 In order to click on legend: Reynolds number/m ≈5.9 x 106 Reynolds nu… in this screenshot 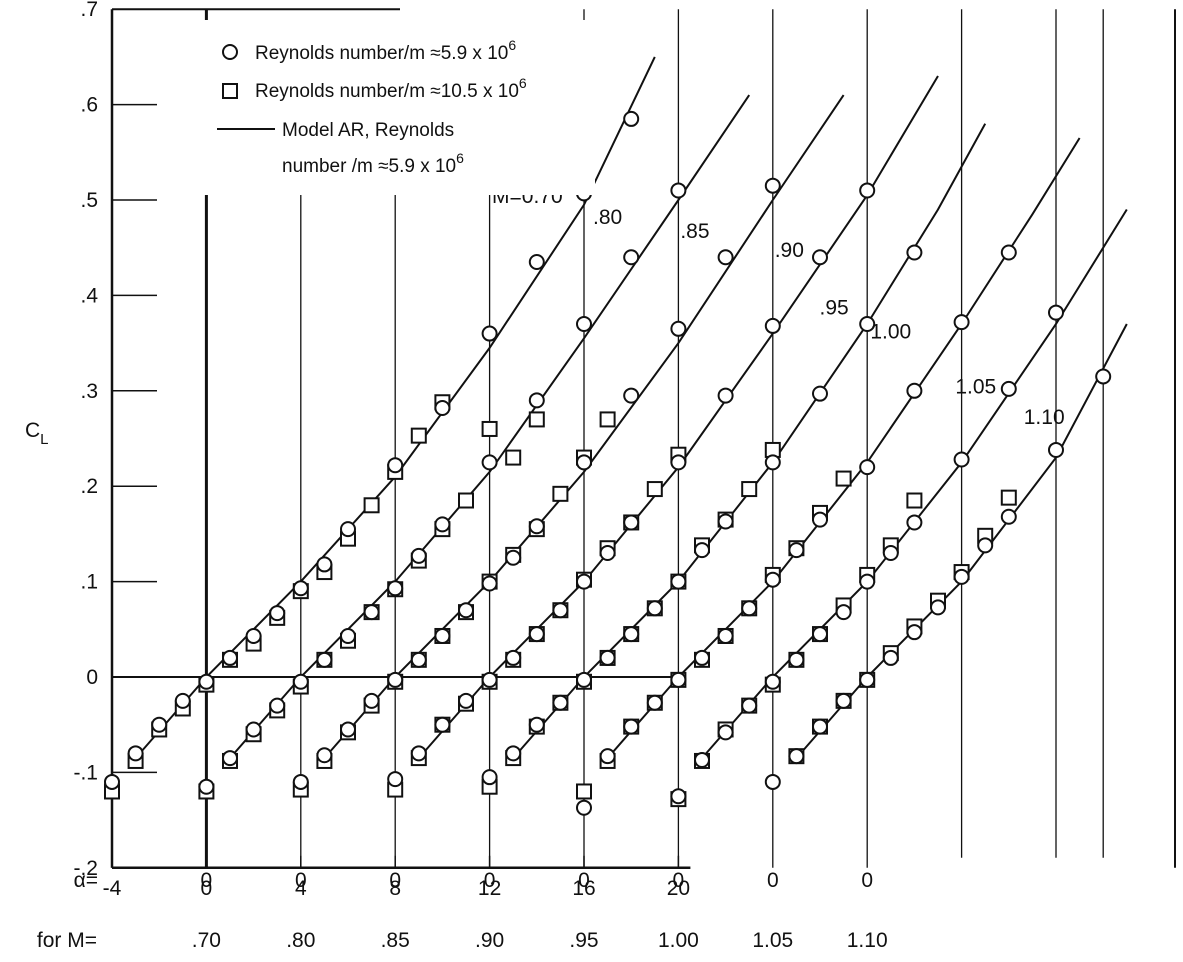, I will do `click(397, 107)`.